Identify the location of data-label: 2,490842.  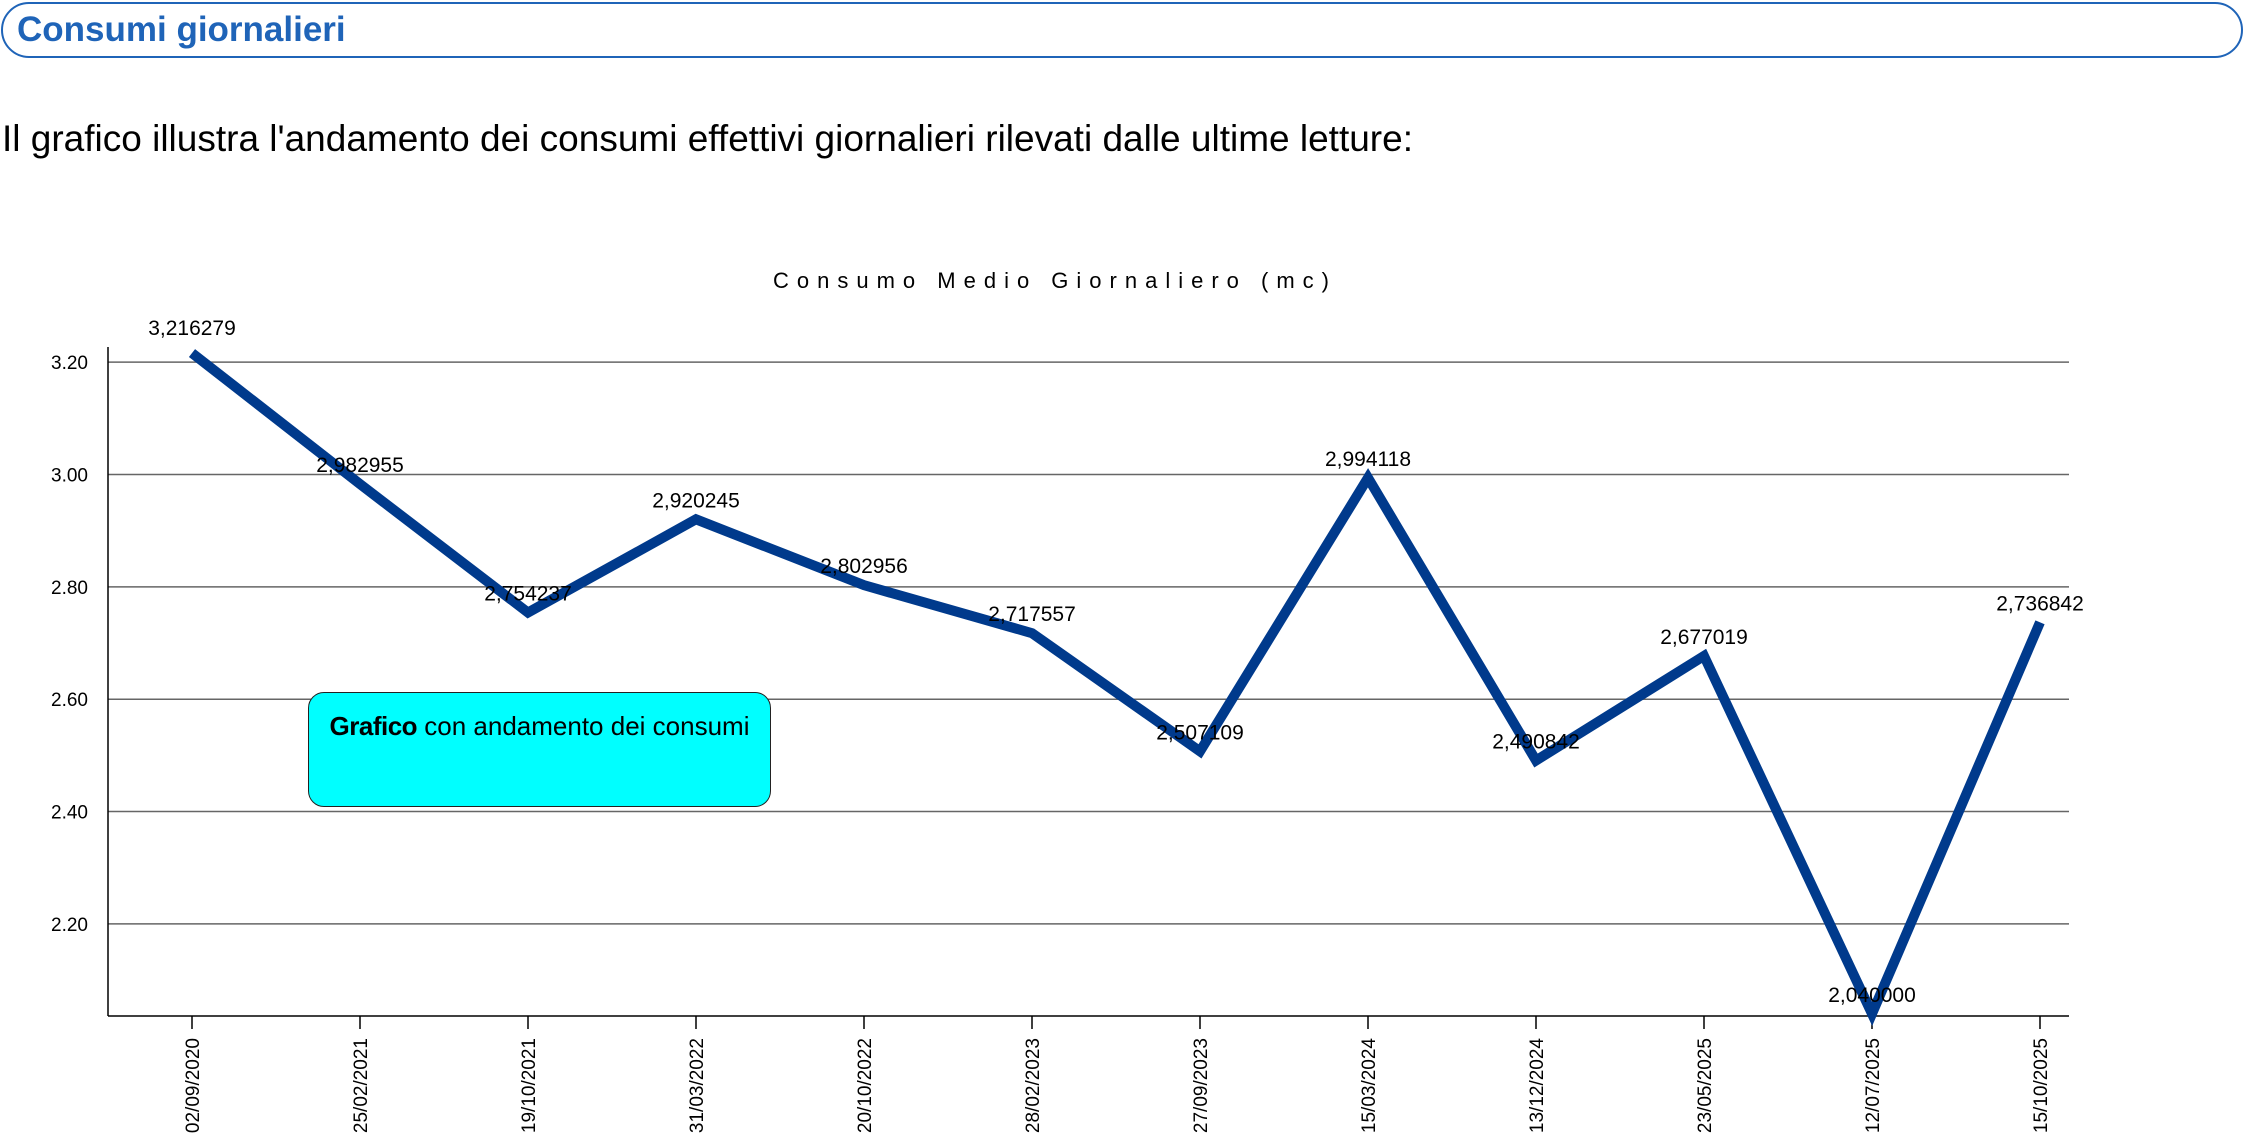
(1536, 742).